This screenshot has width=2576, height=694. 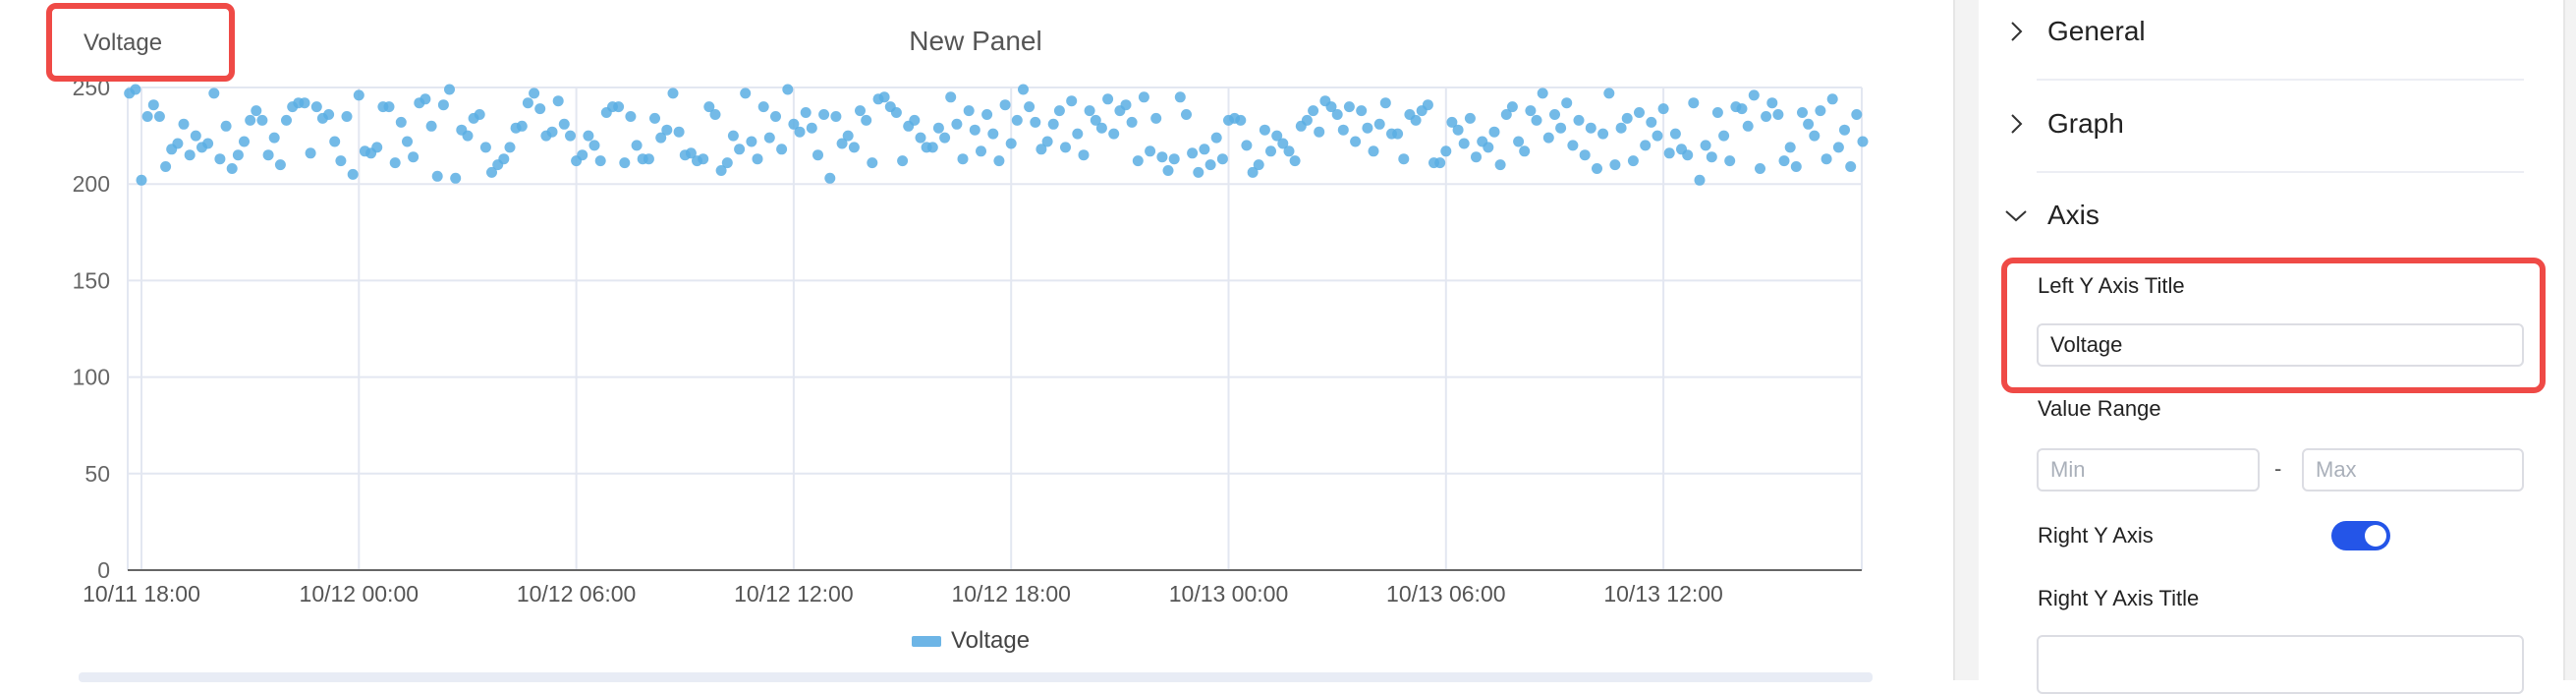 I want to click on section-graph: Graph, so click(x=2064, y=124).